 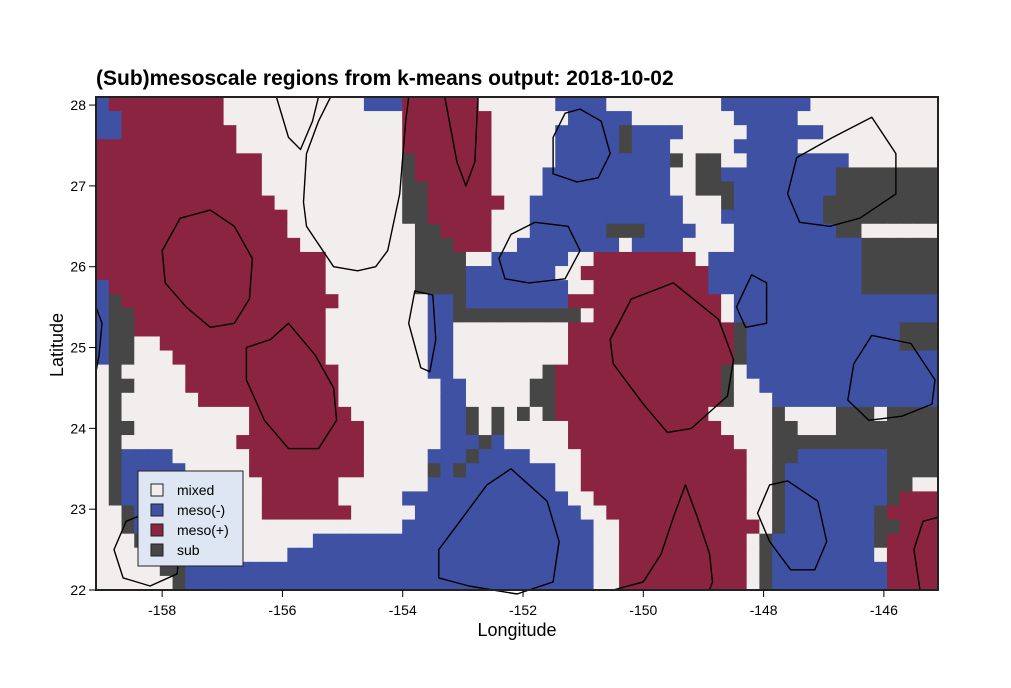 What do you see at coordinates (78, 267) in the screenshot?
I see `y-tick-label: 26` at bounding box center [78, 267].